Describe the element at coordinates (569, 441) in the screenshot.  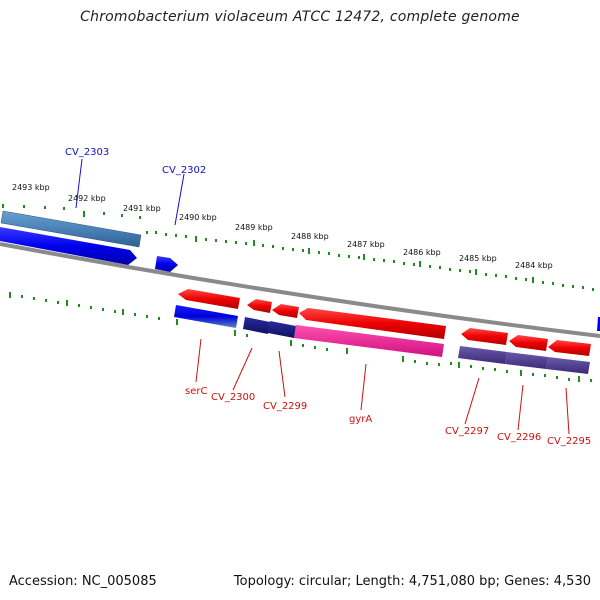
I see `label-cv-2295: CV_2295` at that location.